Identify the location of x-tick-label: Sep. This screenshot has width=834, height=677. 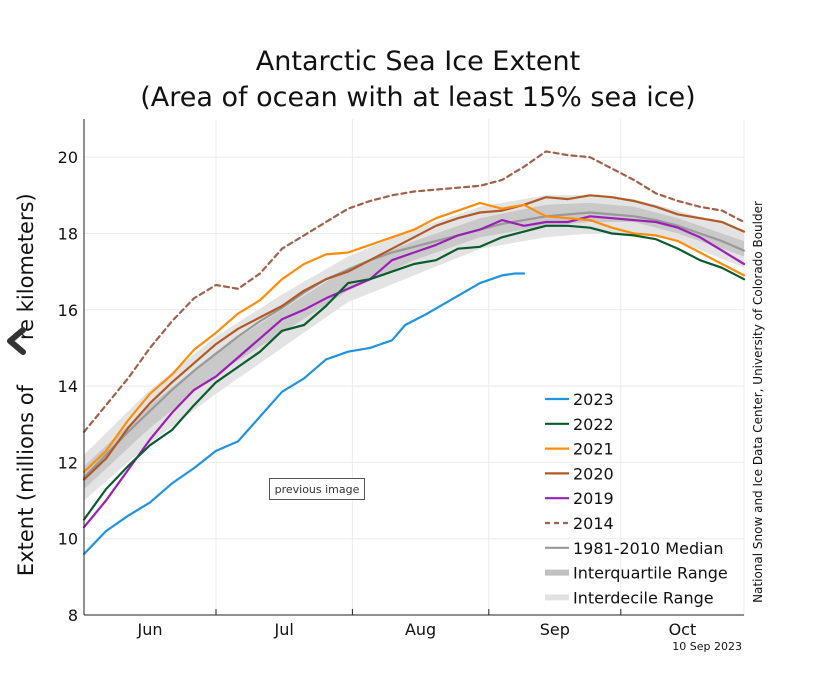
(555, 629).